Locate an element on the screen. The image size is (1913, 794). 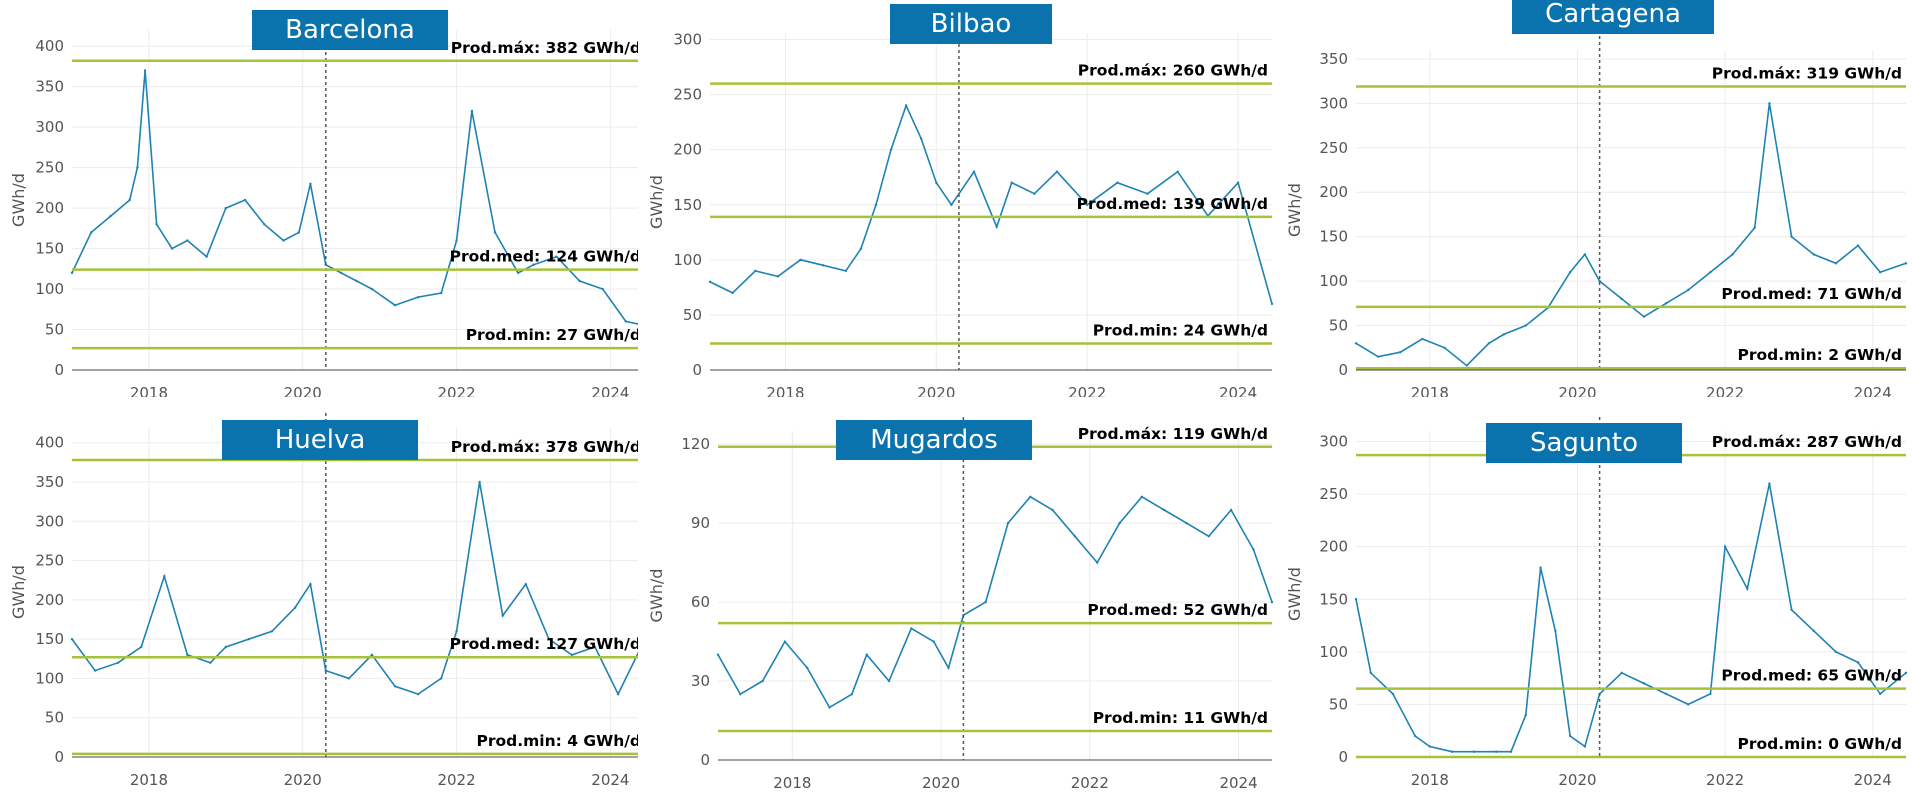
reference-label: Prod.máx: 287 GWh/d is located at coordinates (1807, 442).